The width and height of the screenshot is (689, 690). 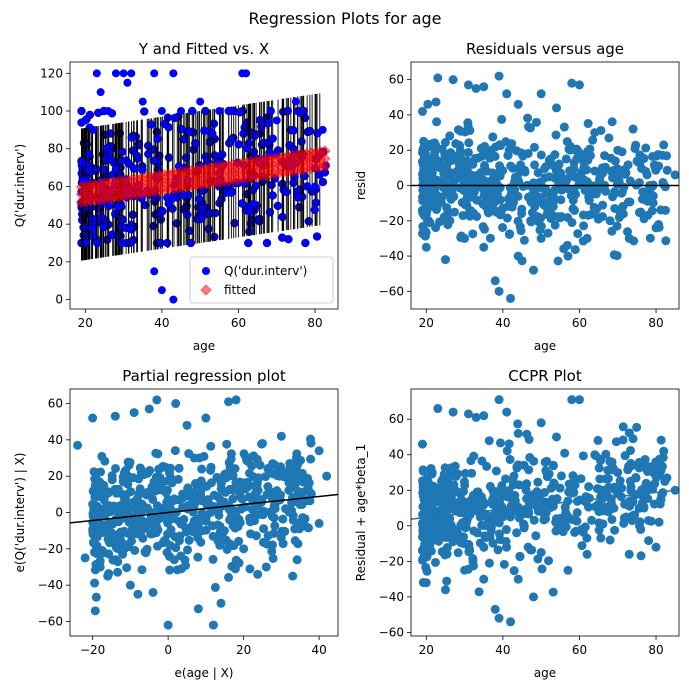 I want to click on partial-xlabel: e(age | X), so click(x=204, y=673).